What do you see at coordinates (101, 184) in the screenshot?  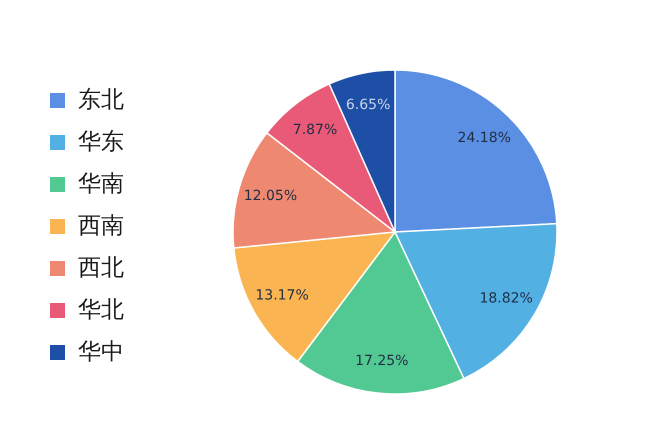 I see `legend-label: 华南` at bounding box center [101, 184].